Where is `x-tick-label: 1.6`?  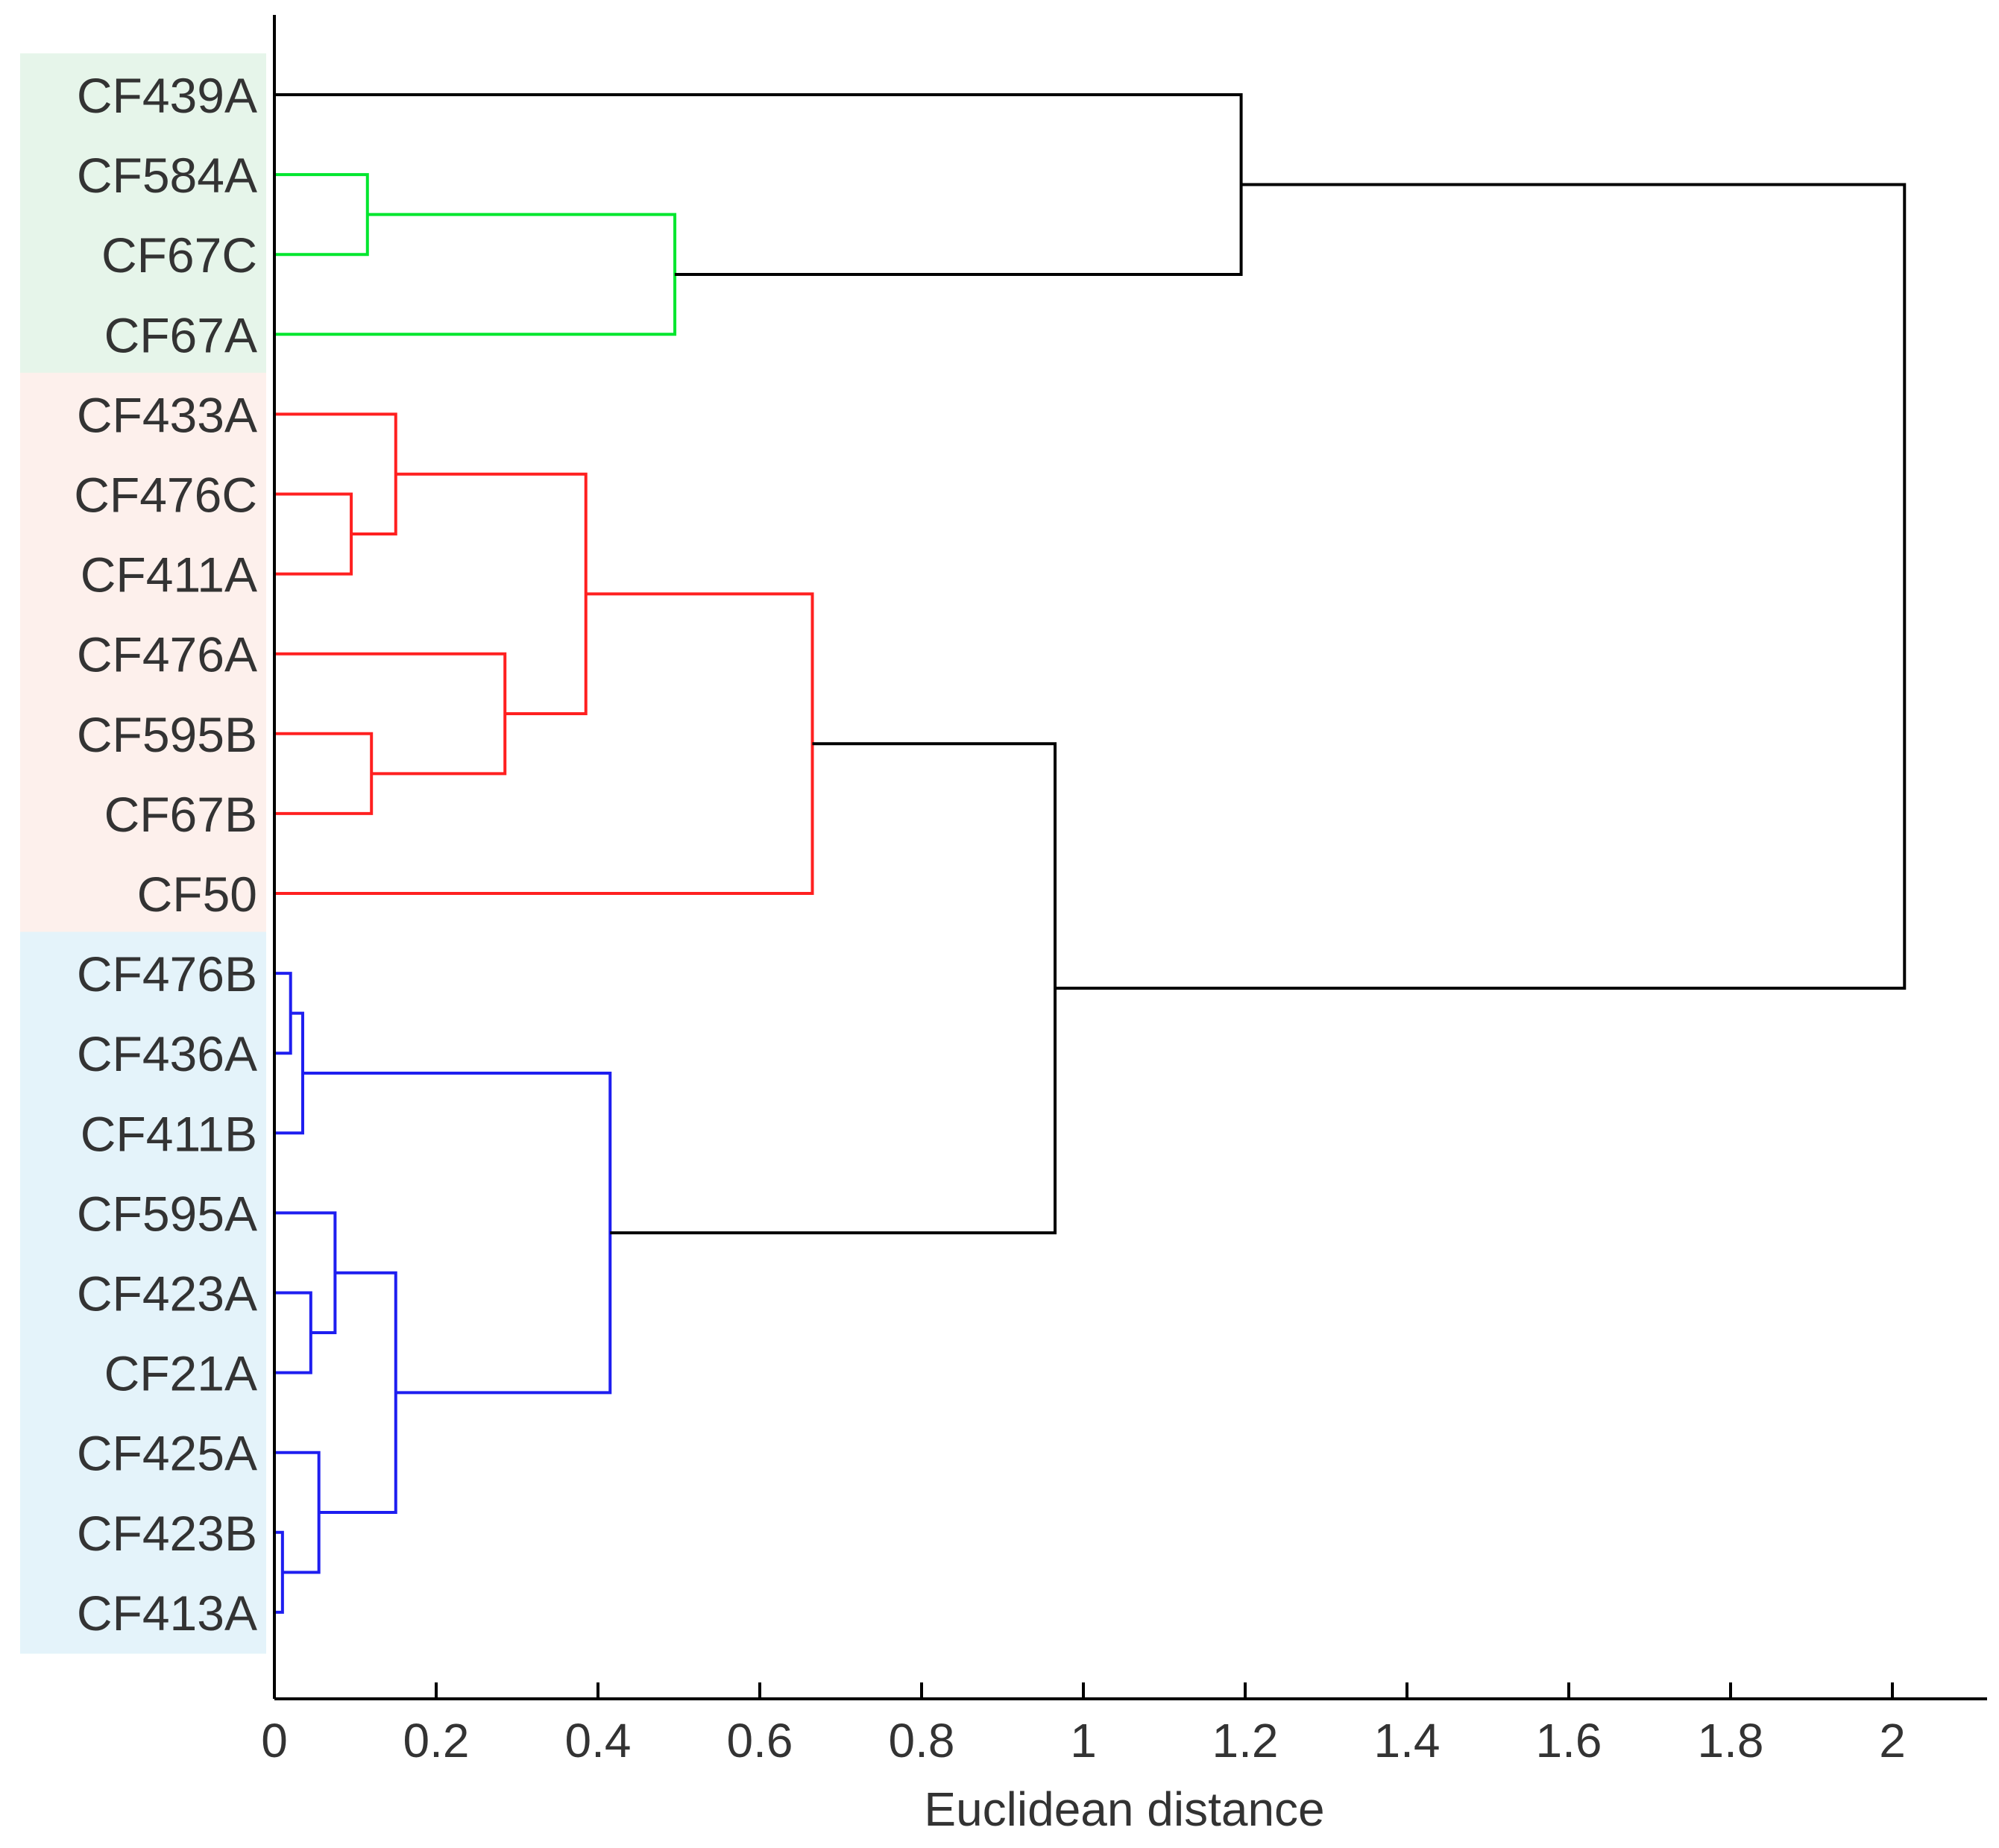 x-tick-label: 1.6 is located at coordinates (1569, 1740).